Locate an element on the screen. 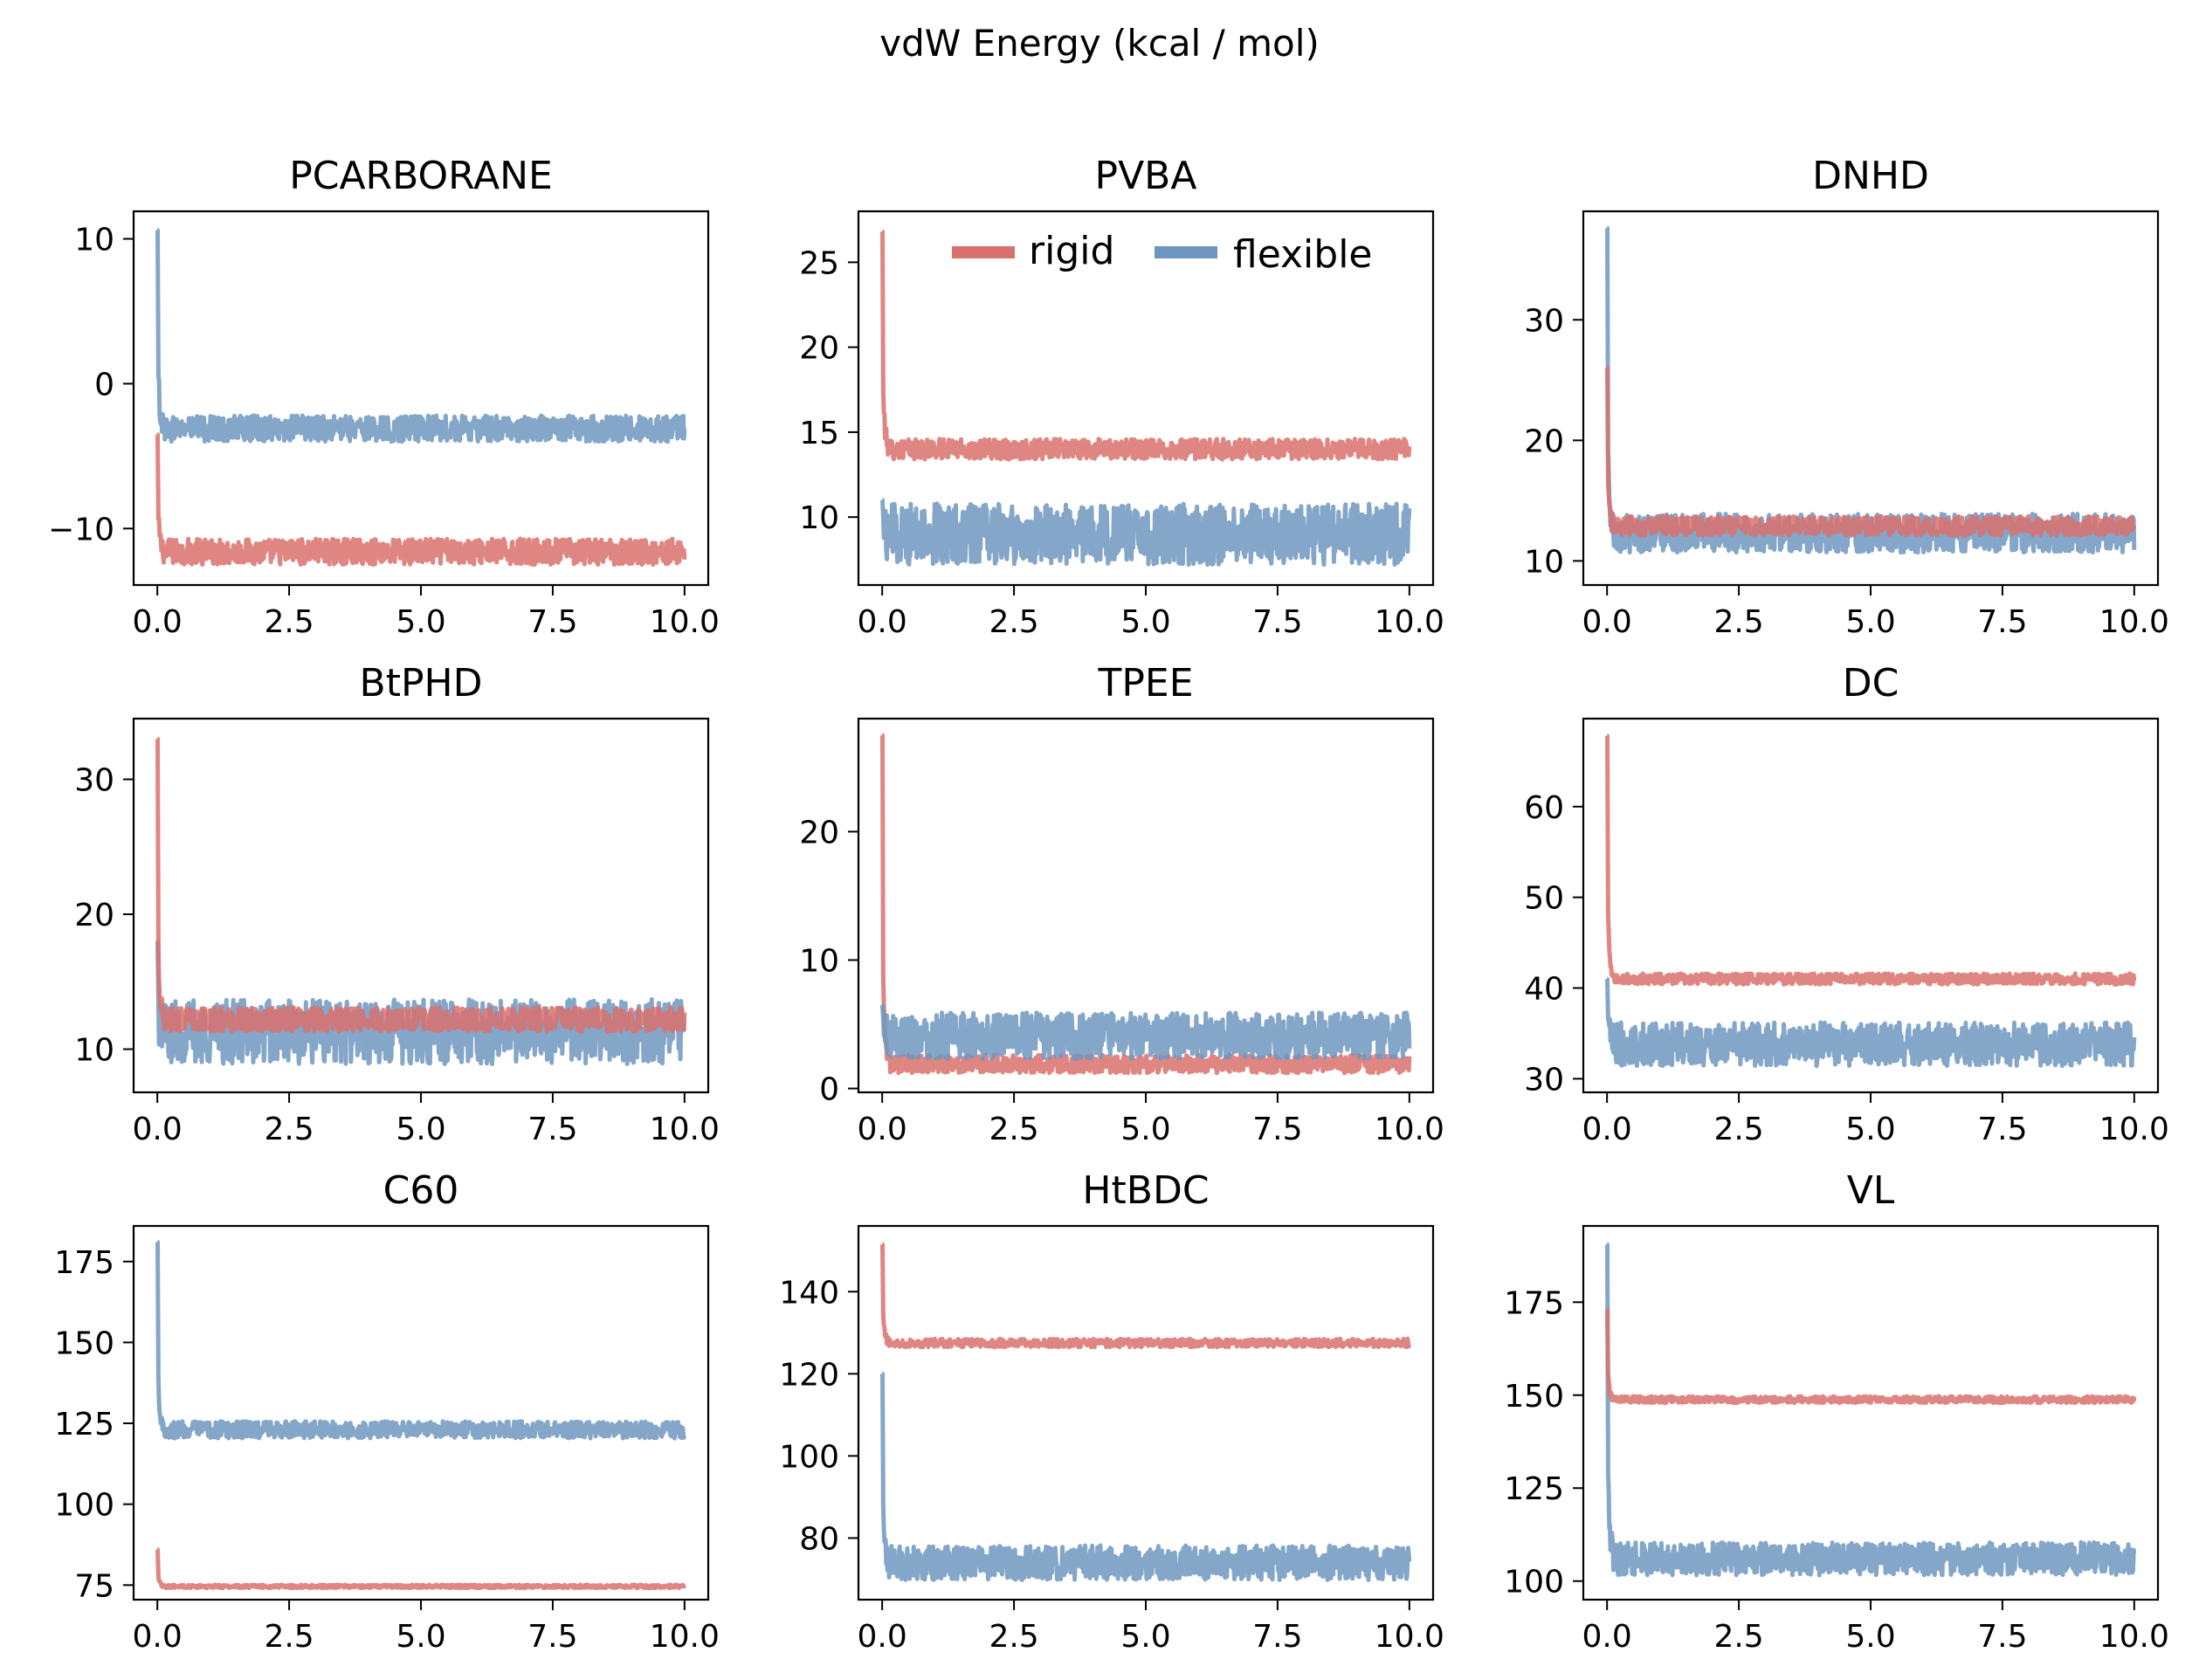  x-tick-label-htbdc: 0.0 is located at coordinates (882, 1637).